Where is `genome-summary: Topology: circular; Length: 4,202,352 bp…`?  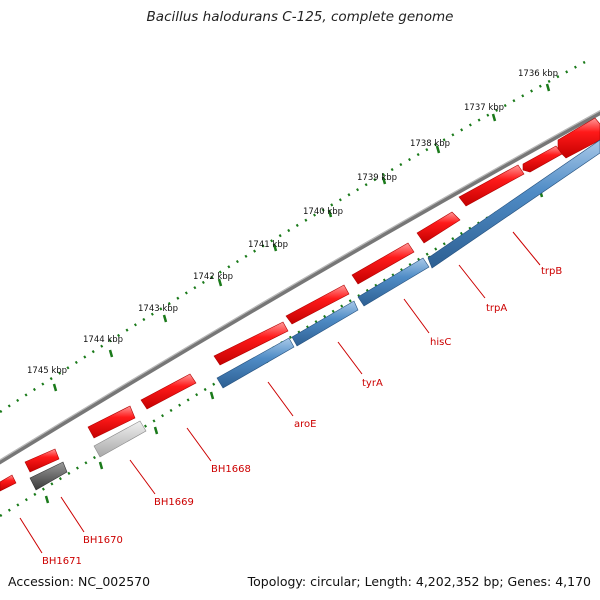 genome-summary: Topology: circular; Length: 4,202,352 bp… is located at coordinates (419, 581).